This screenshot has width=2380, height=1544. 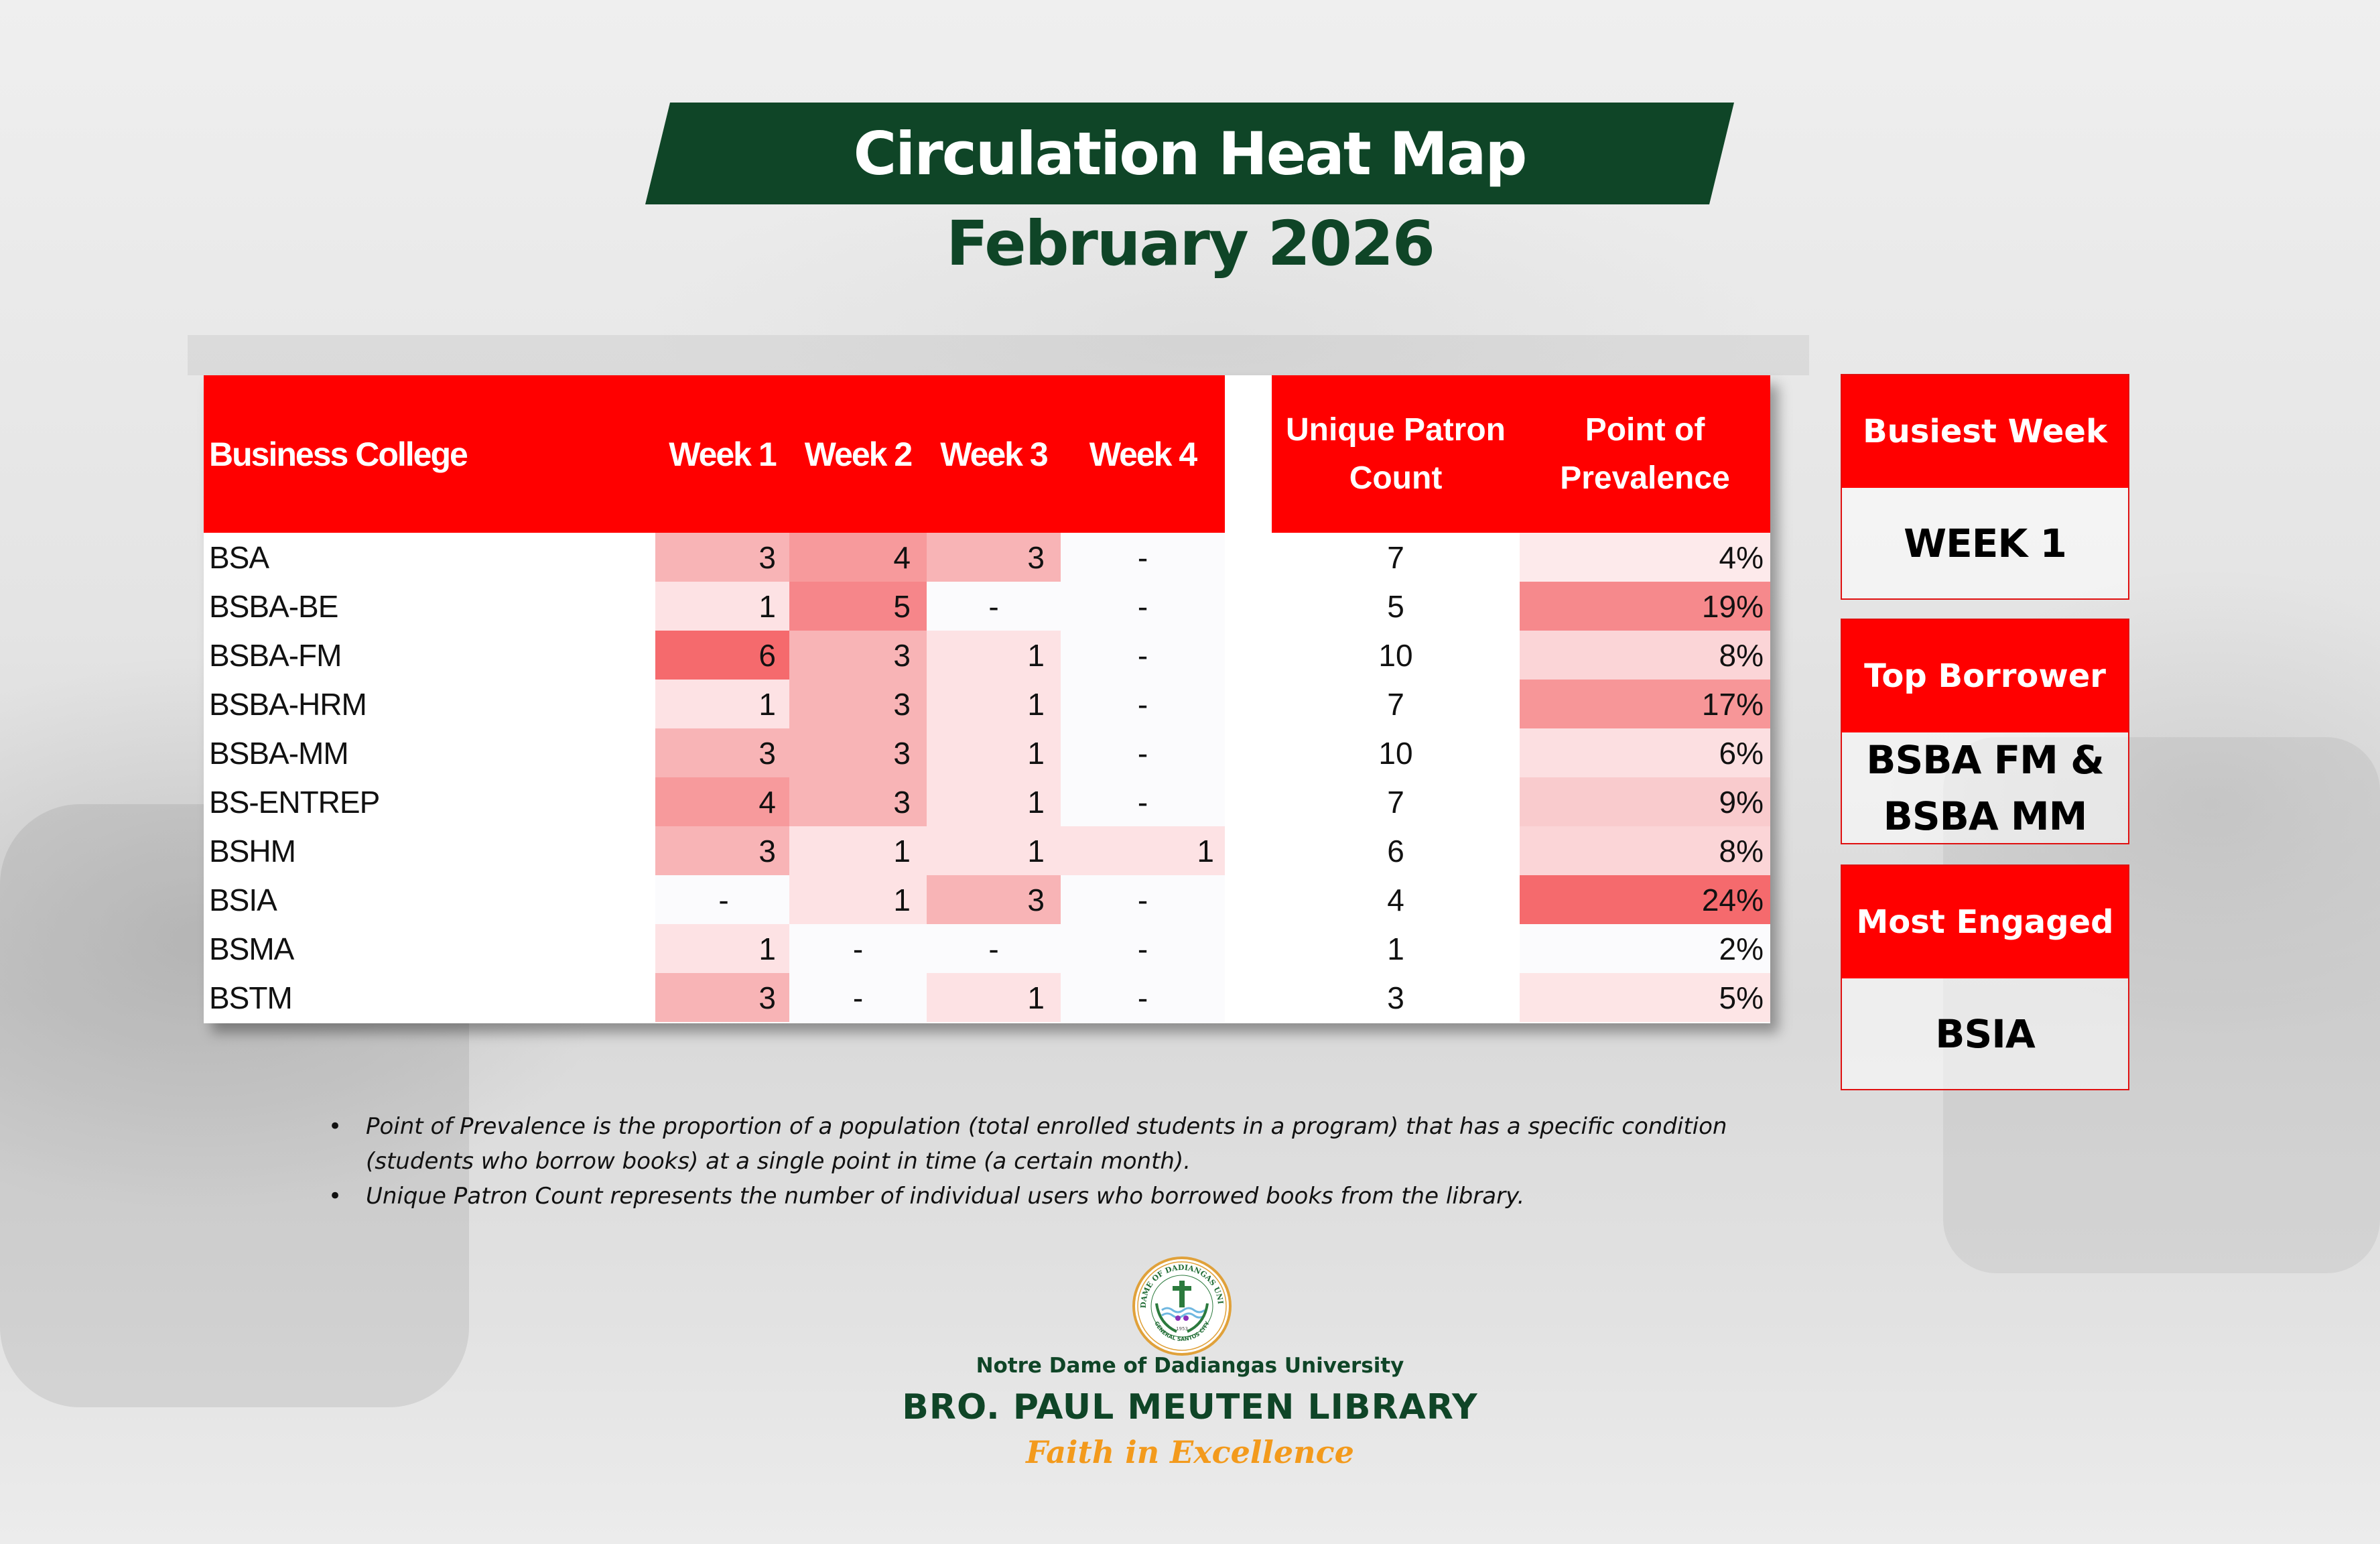 I want to click on table-row: BSBA-MM 3 3 1-10 6%, so click(x=987, y=752).